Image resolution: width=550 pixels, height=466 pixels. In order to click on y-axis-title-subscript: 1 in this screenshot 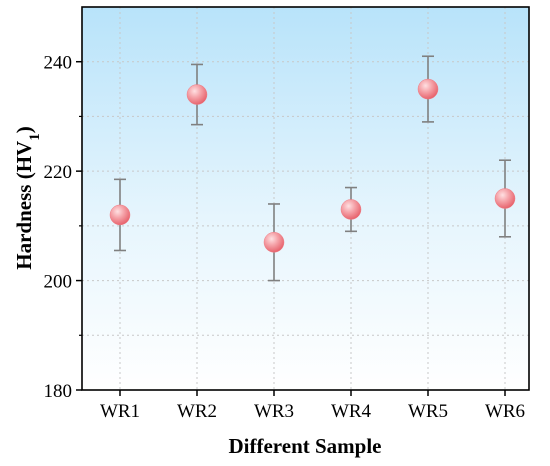, I will do `click(35, 137)`.